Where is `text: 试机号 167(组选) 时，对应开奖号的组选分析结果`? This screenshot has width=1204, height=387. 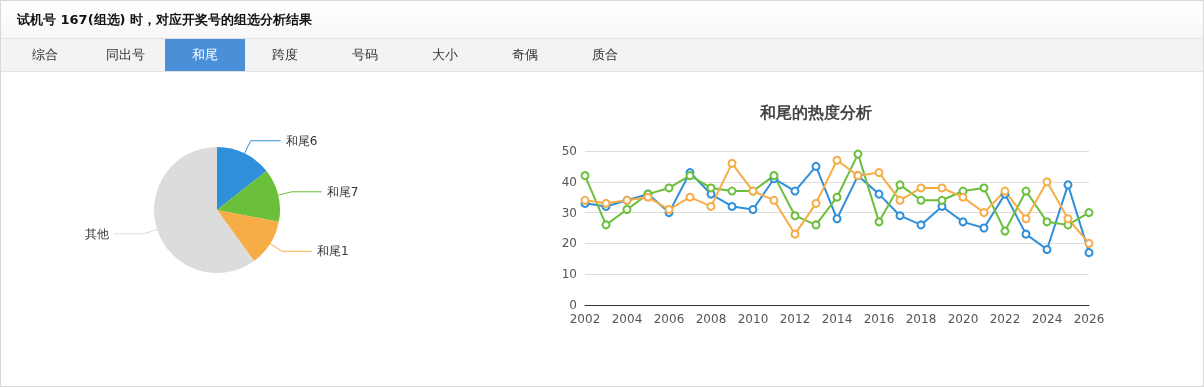
text: 试机号 167(组选) 时，对应开奖号的组选分析结果 is located at coordinates (602, 20).